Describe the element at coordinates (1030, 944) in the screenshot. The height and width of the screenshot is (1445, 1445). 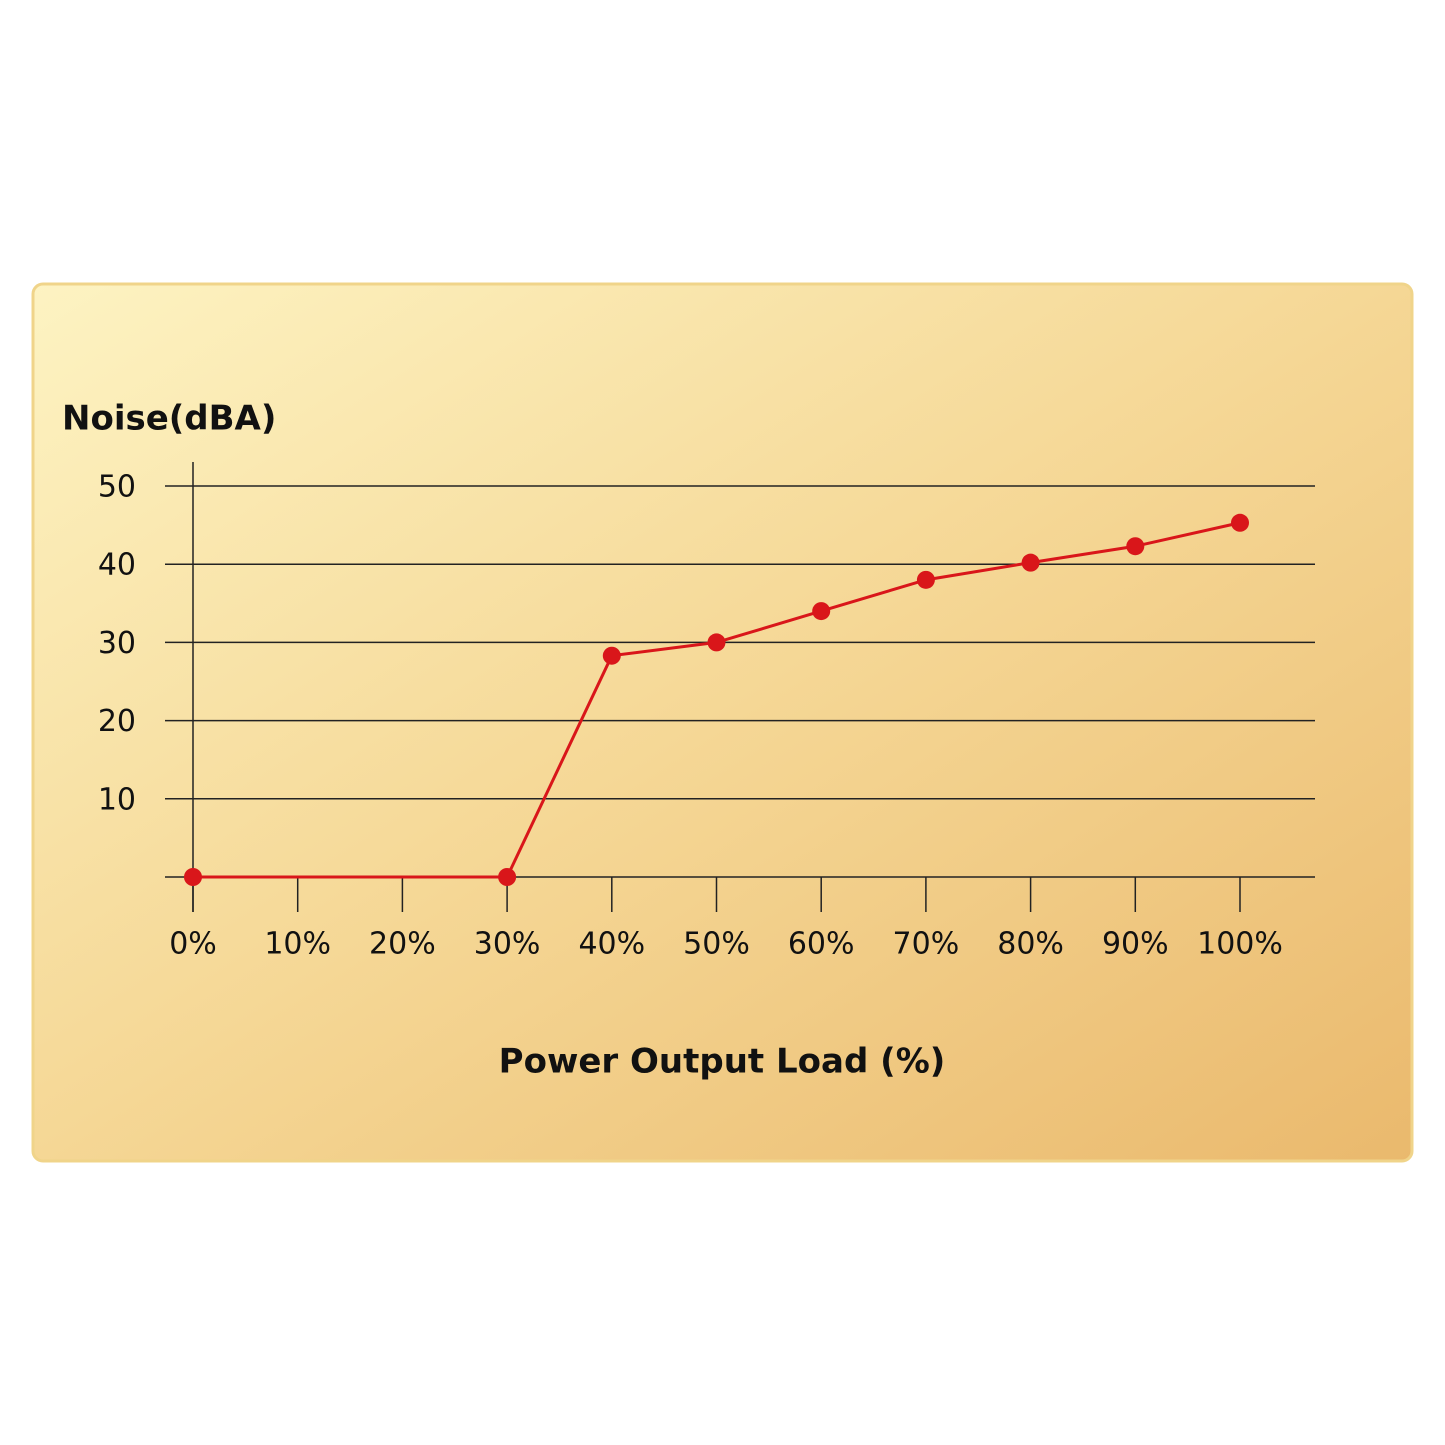
I see `x-tick-label: 80%` at that location.